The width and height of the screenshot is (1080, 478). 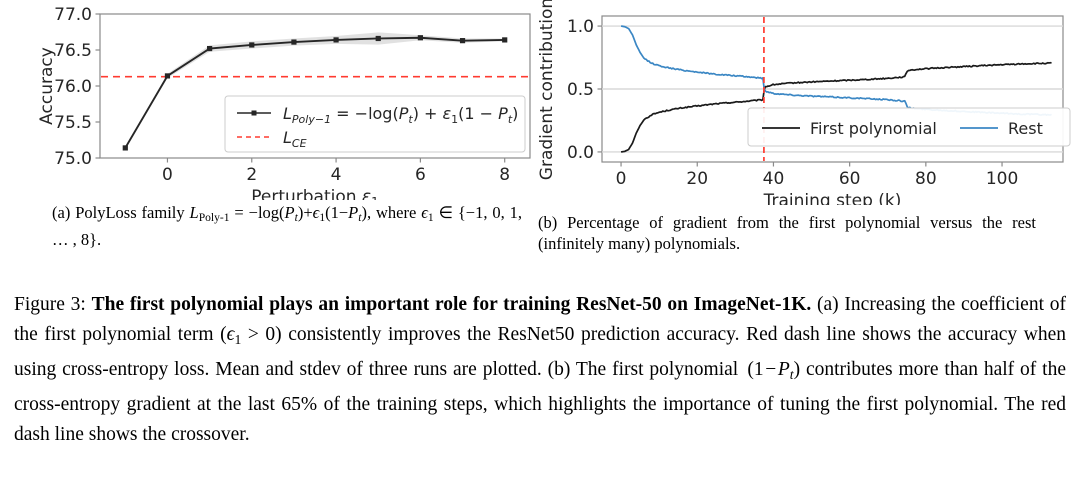 What do you see at coordinates (73, 159) in the screenshot?
I see `y-tick-label: 75.0` at bounding box center [73, 159].